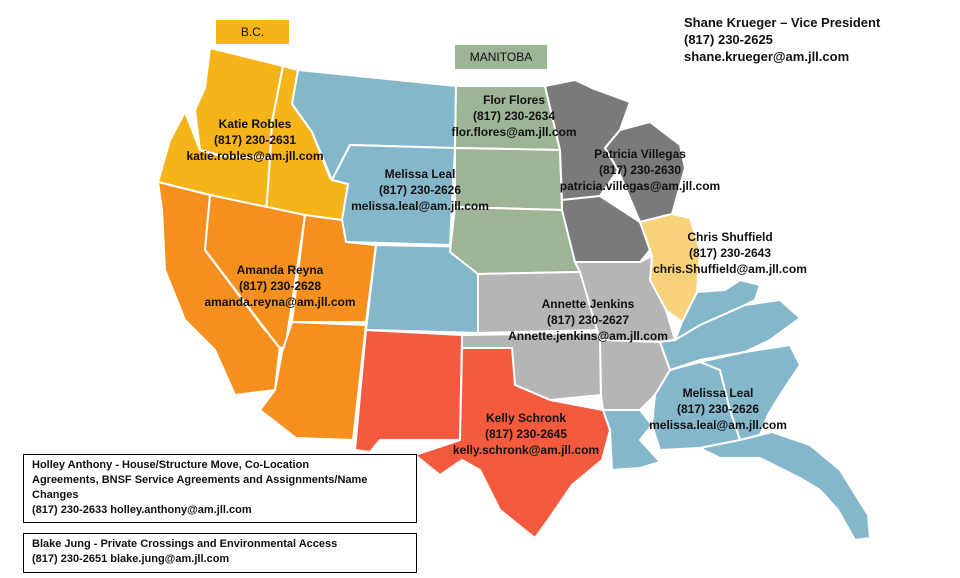 The width and height of the screenshot is (960, 578). What do you see at coordinates (767, 56) in the screenshot?
I see `vp-email: shane.krueger@am.jll.com` at bounding box center [767, 56].